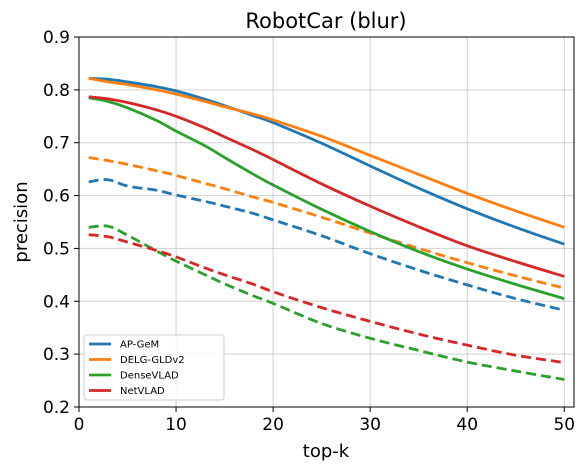 The height and width of the screenshot is (472, 588). I want to click on y-tick-label: 0.4, so click(56, 302).